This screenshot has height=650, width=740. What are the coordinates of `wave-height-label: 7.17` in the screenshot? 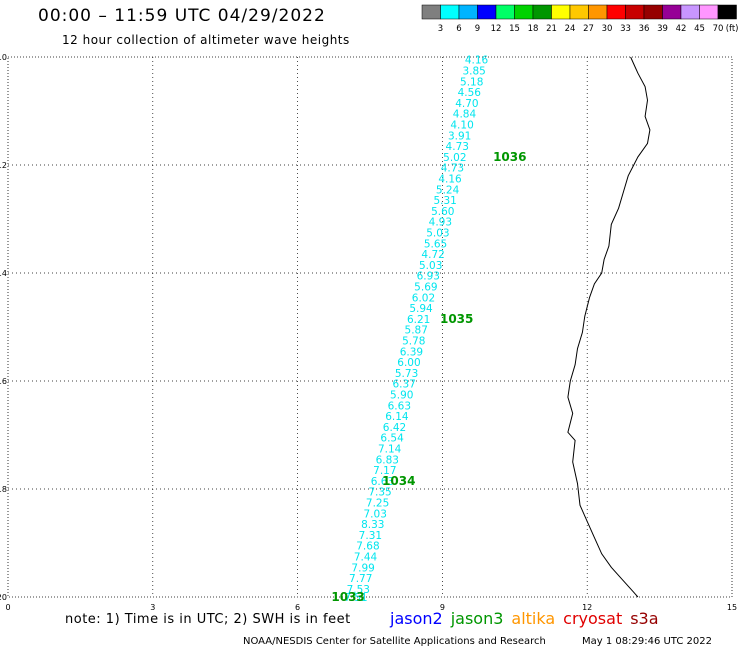 It's located at (384, 471).